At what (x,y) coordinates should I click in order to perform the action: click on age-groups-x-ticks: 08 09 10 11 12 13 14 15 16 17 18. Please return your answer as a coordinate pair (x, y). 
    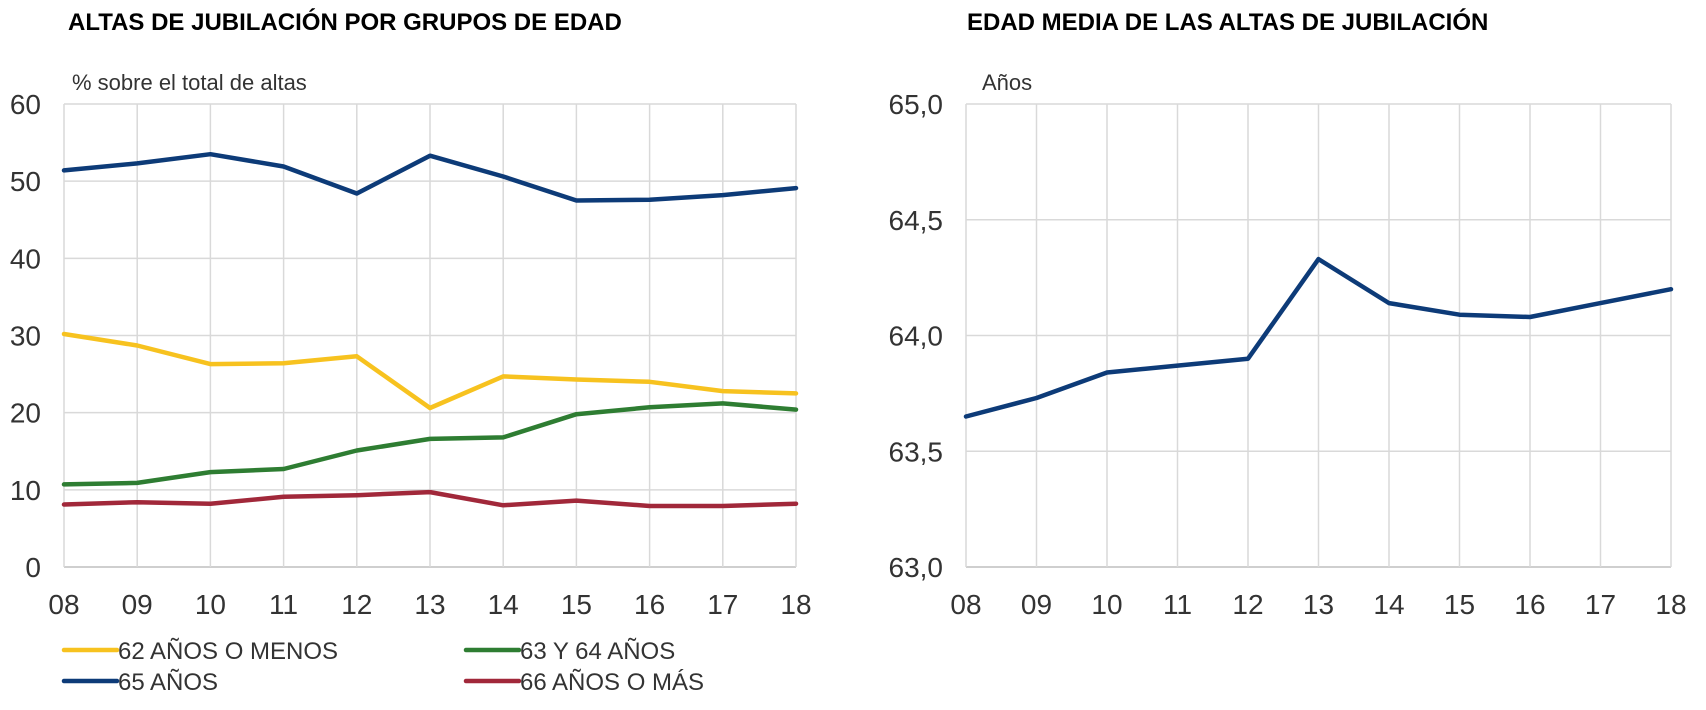
    Looking at the image, I should click on (429, 604).